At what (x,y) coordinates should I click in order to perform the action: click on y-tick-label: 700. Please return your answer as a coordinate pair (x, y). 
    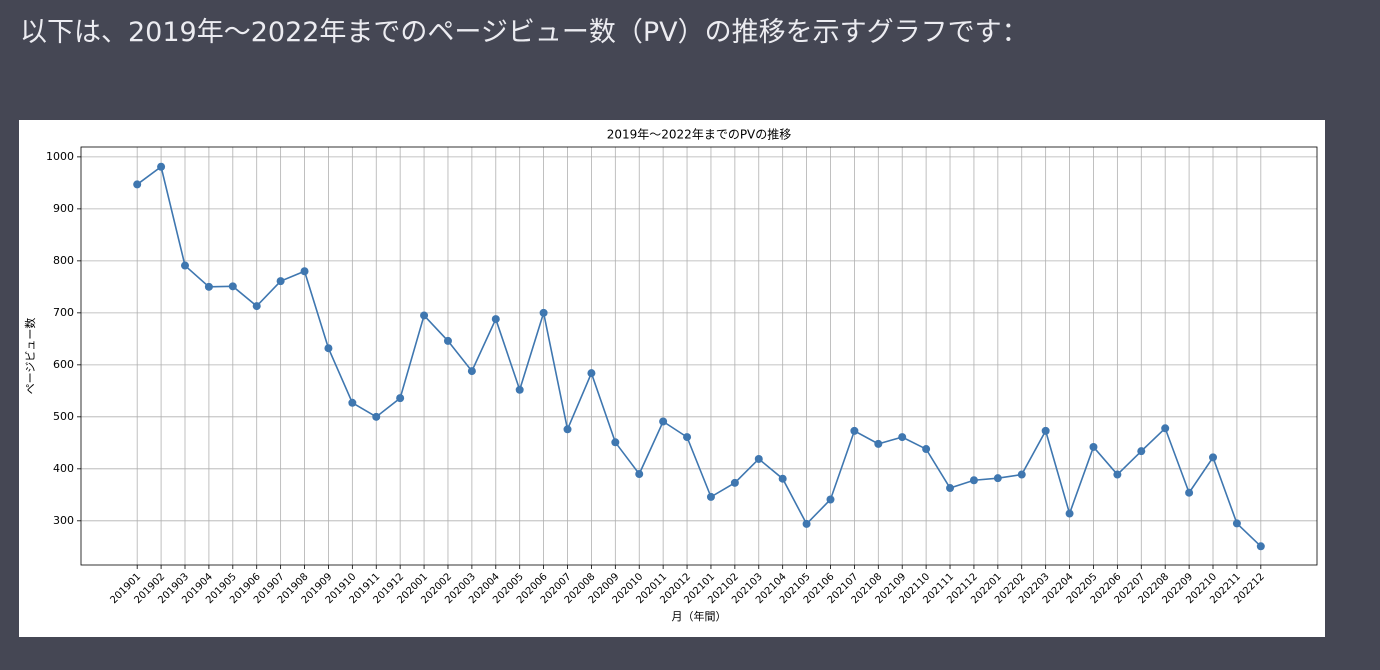
    Looking at the image, I should click on (63, 312).